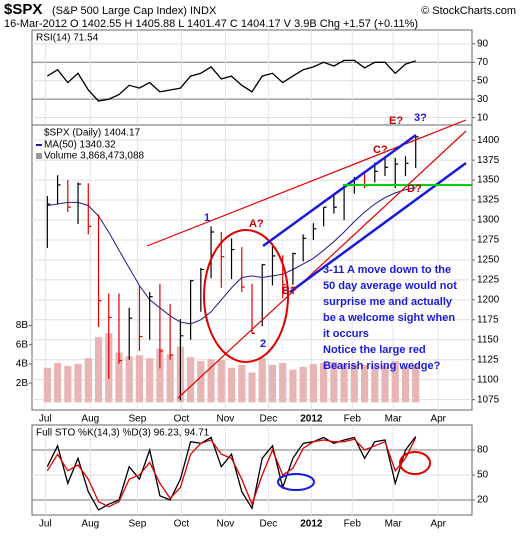  Describe the element at coordinates (67, 38) in the screenshot. I see `panel-label: RSI(14) 71.54` at that location.